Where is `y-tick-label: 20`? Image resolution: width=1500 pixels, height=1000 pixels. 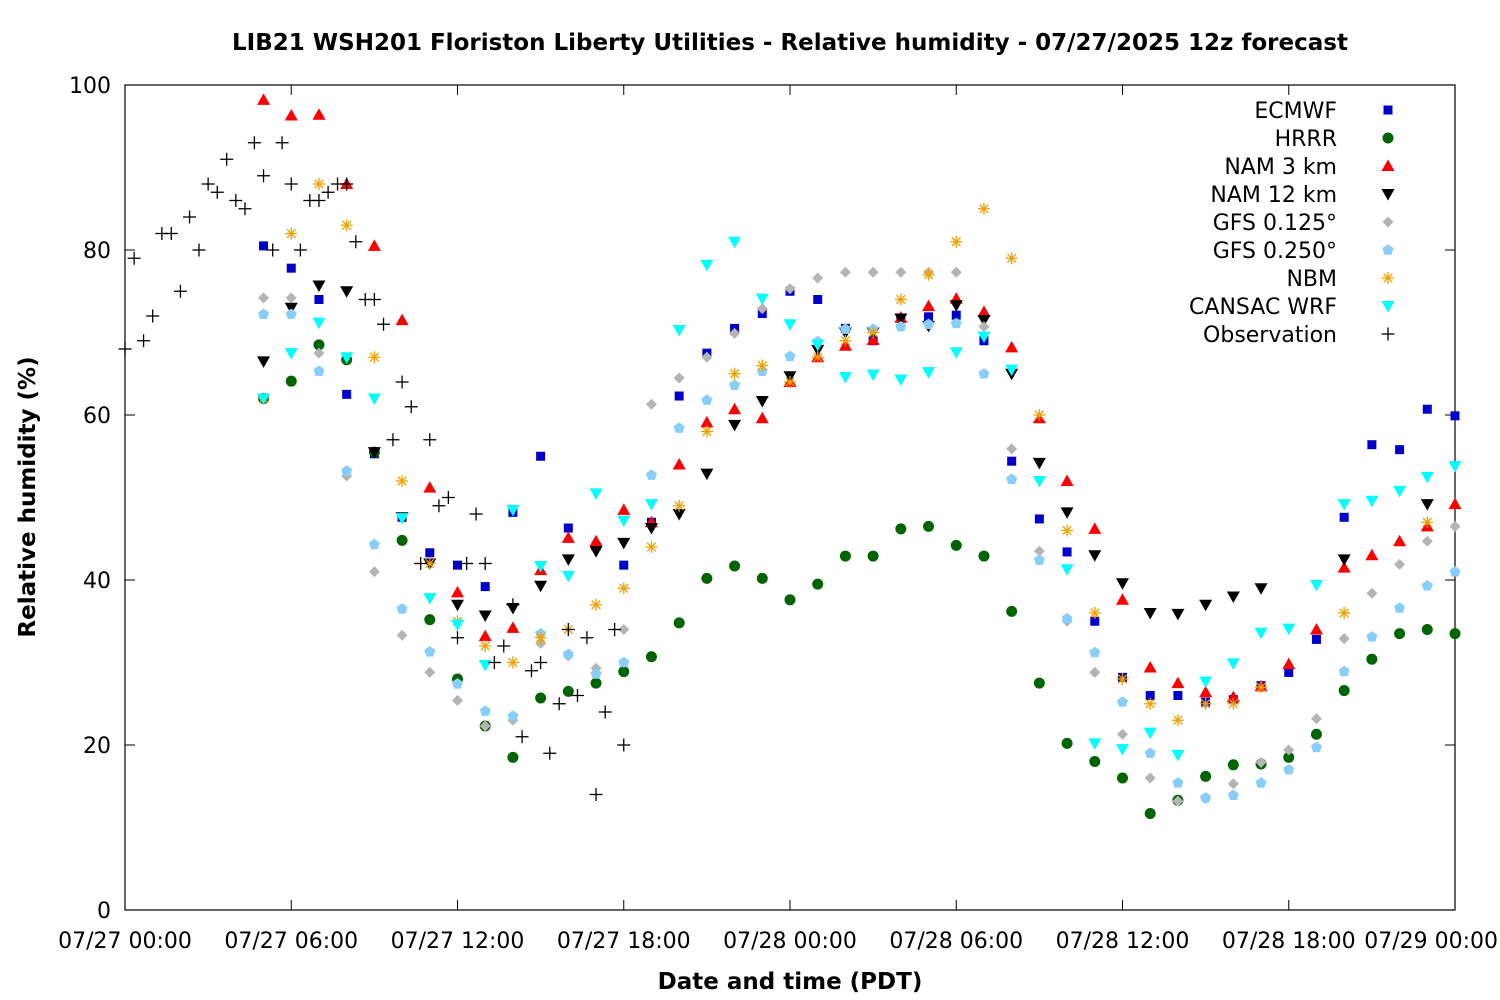
y-tick-label: 20 is located at coordinates (97, 746).